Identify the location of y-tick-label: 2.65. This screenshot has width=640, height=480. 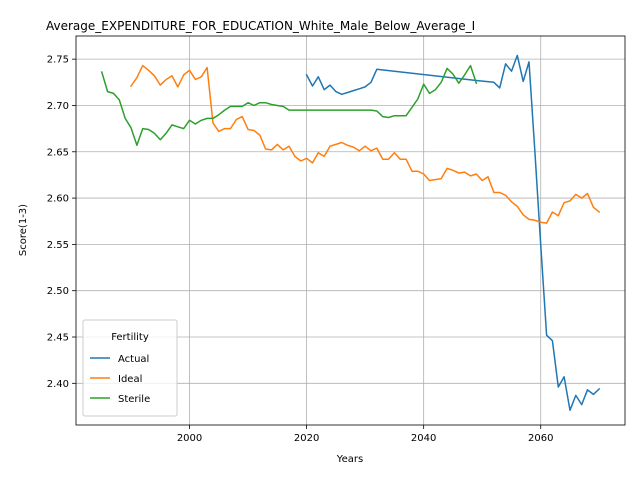
(58, 152).